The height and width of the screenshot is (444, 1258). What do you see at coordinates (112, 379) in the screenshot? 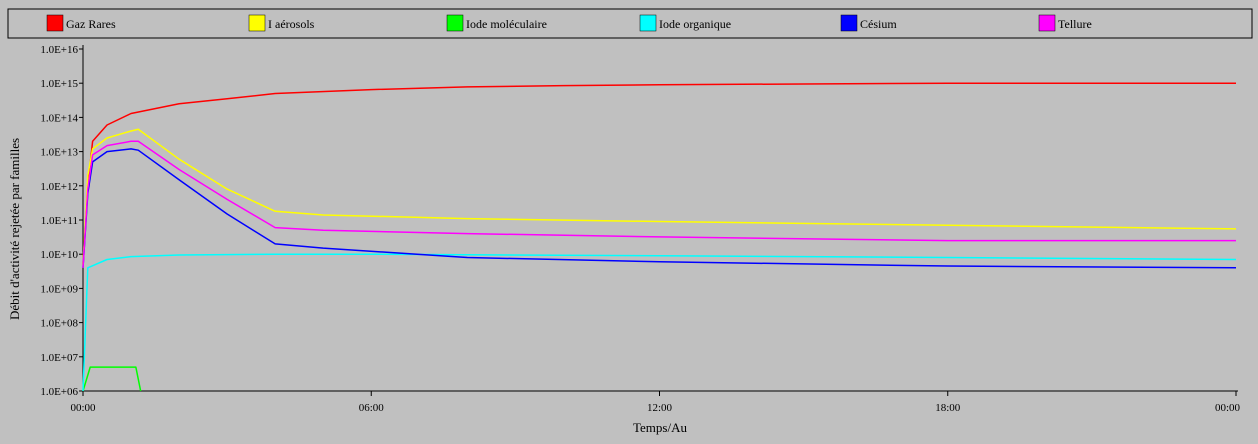
I see `series-line` at bounding box center [112, 379].